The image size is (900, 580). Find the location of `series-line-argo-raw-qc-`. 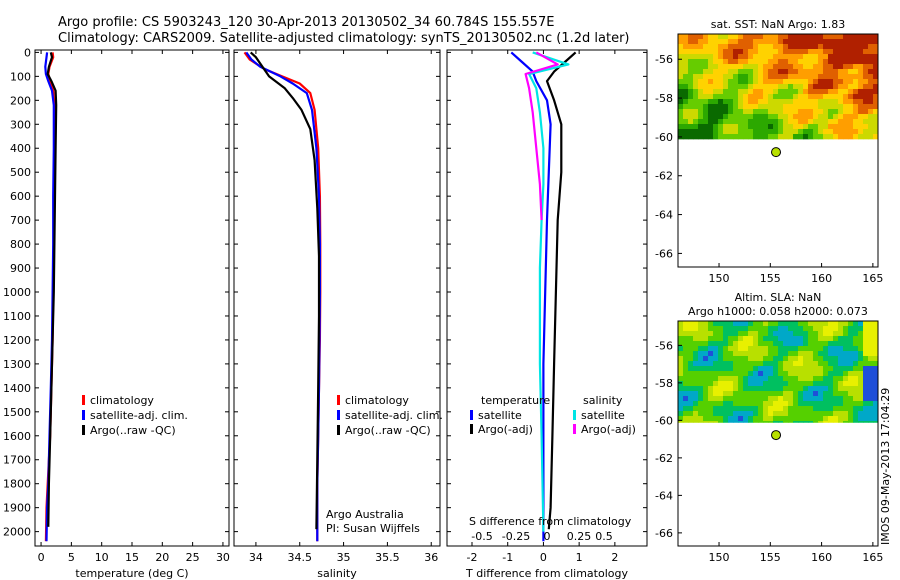

series-line-argo-raw-qc- is located at coordinates (52, 289).